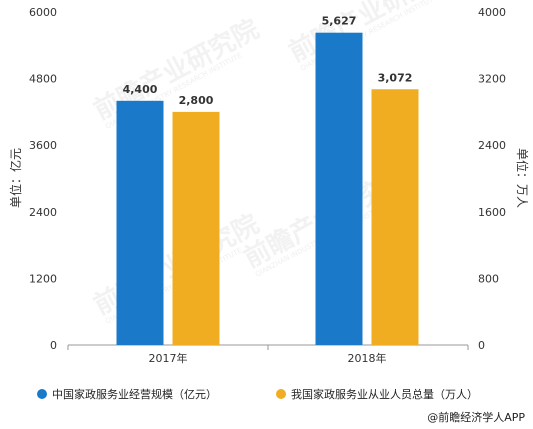  Describe the element at coordinates (257, 394) in the screenshot. I see `legend: 中国家政服务业经营规模（亿元） 我国家政服务业从业人员总量（万人）` at that location.